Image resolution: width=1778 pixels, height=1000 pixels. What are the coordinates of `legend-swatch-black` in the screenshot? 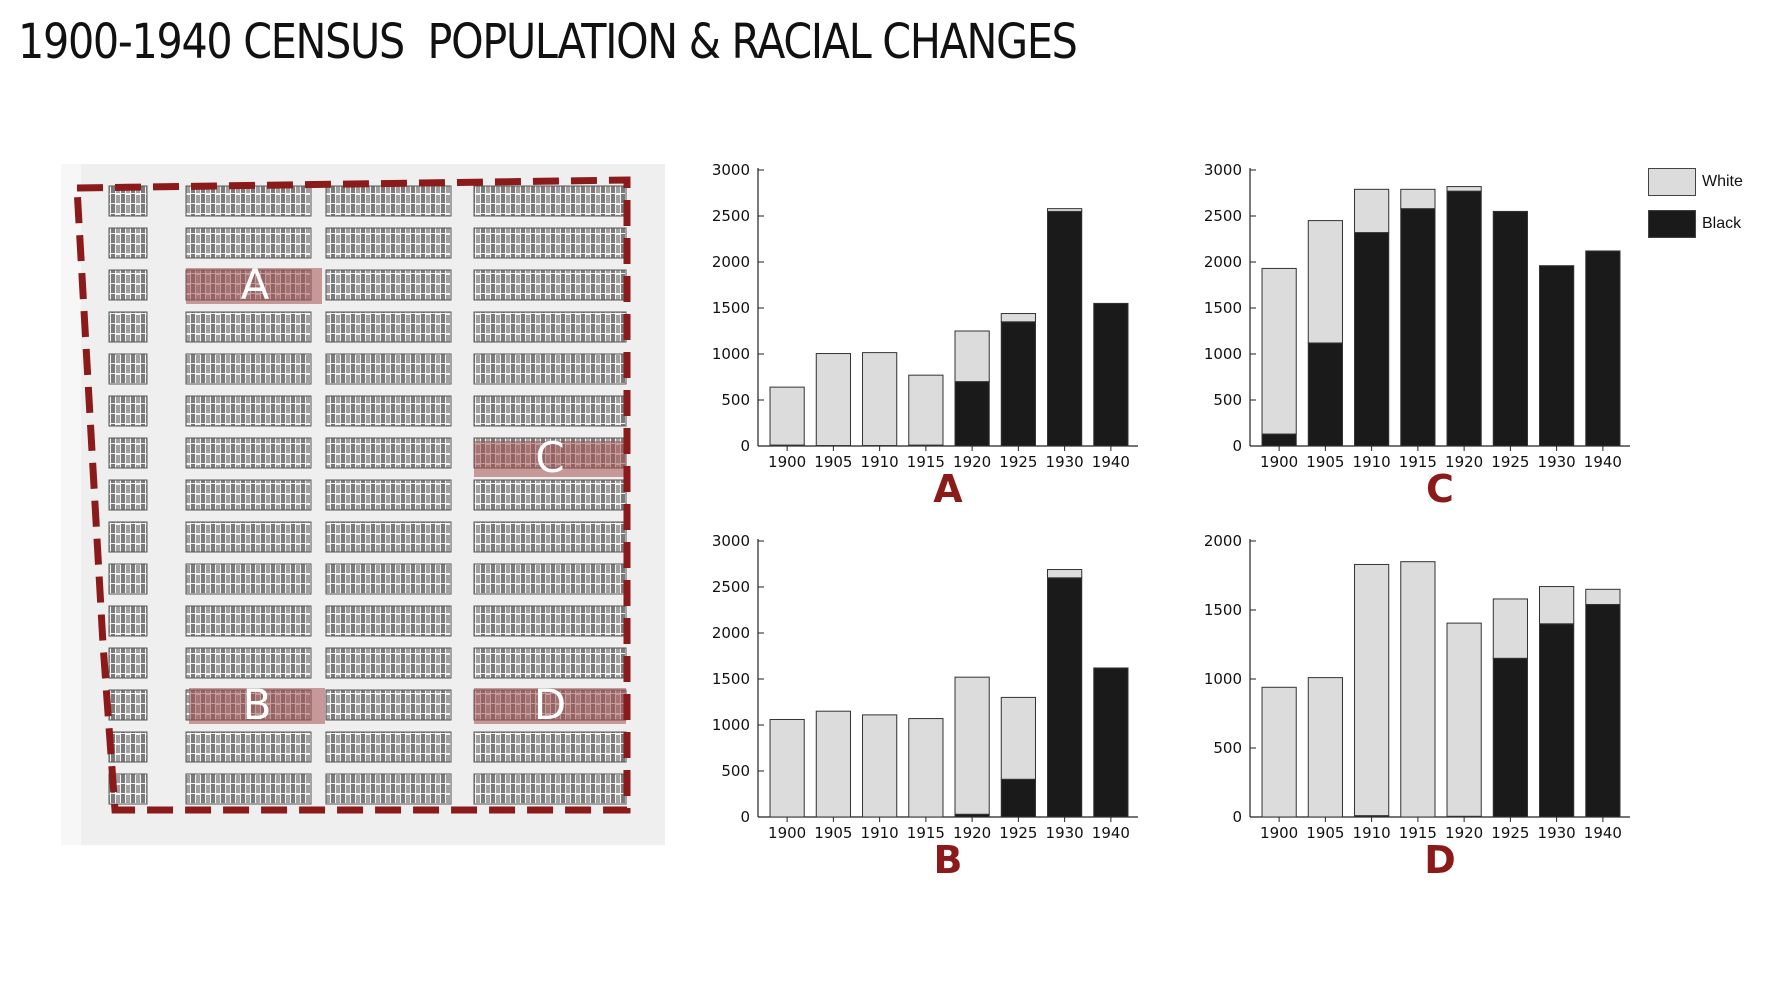 It's located at (1672, 224).